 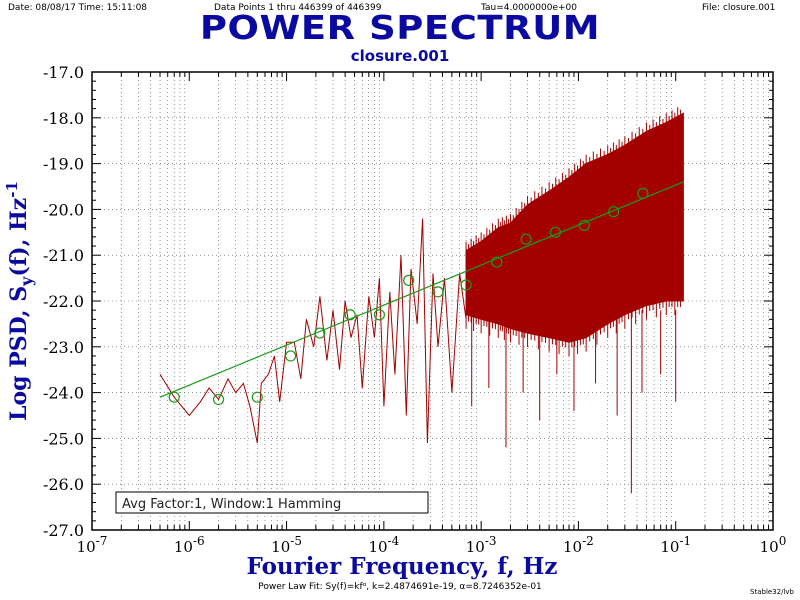 I want to click on y-tick-label: -25.0, so click(x=63, y=438).